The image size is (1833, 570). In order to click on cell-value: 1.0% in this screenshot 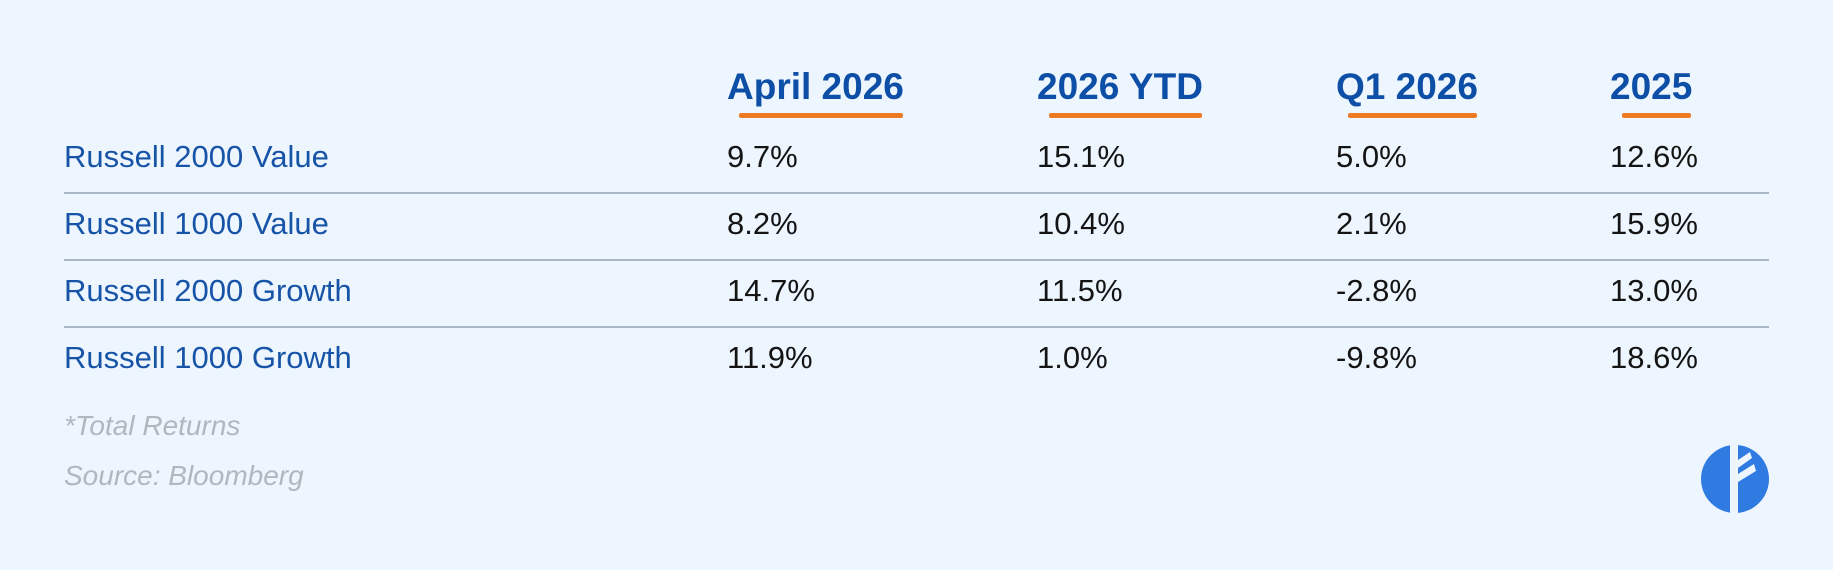, I will do `click(1072, 357)`.